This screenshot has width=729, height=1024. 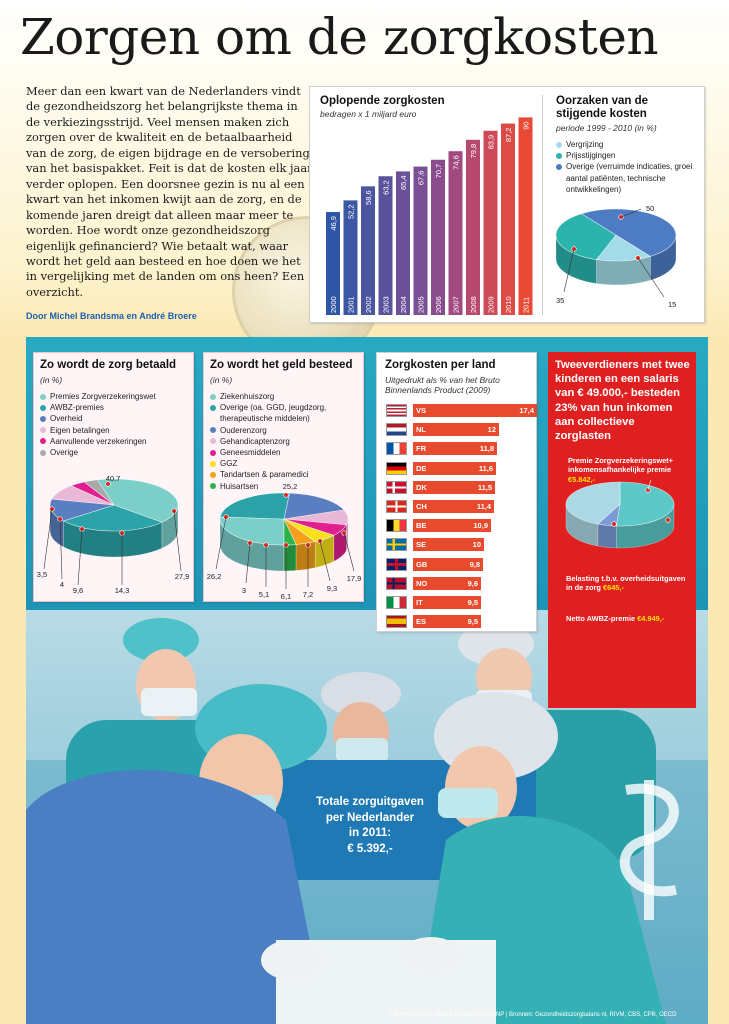 What do you see at coordinates (455, 233) in the screenshot?
I see `bar-2007` at bounding box center [455, 233].